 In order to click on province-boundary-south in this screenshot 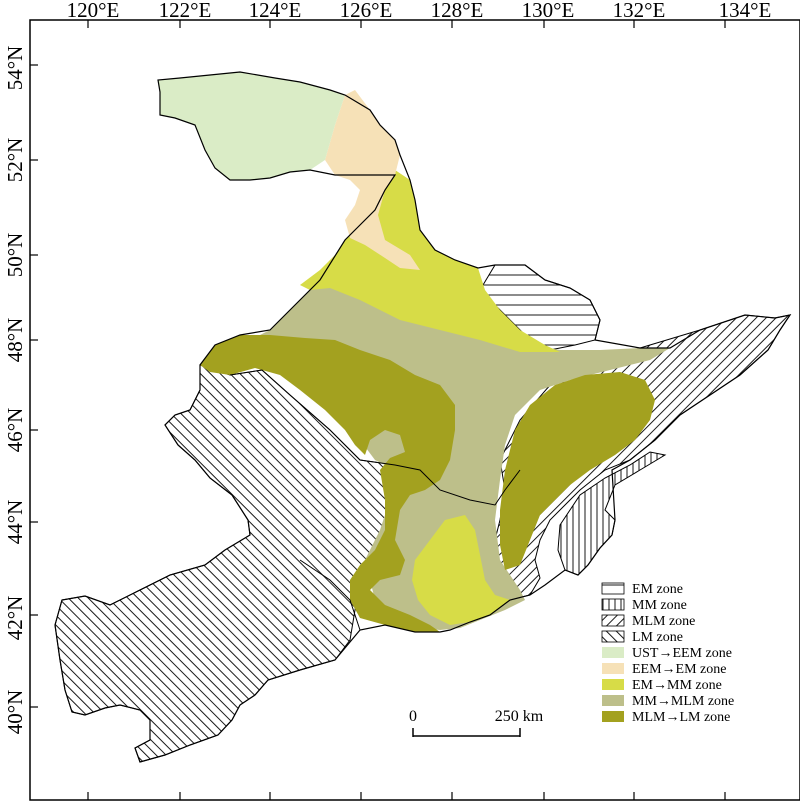, I will do `click(330, 595)`.